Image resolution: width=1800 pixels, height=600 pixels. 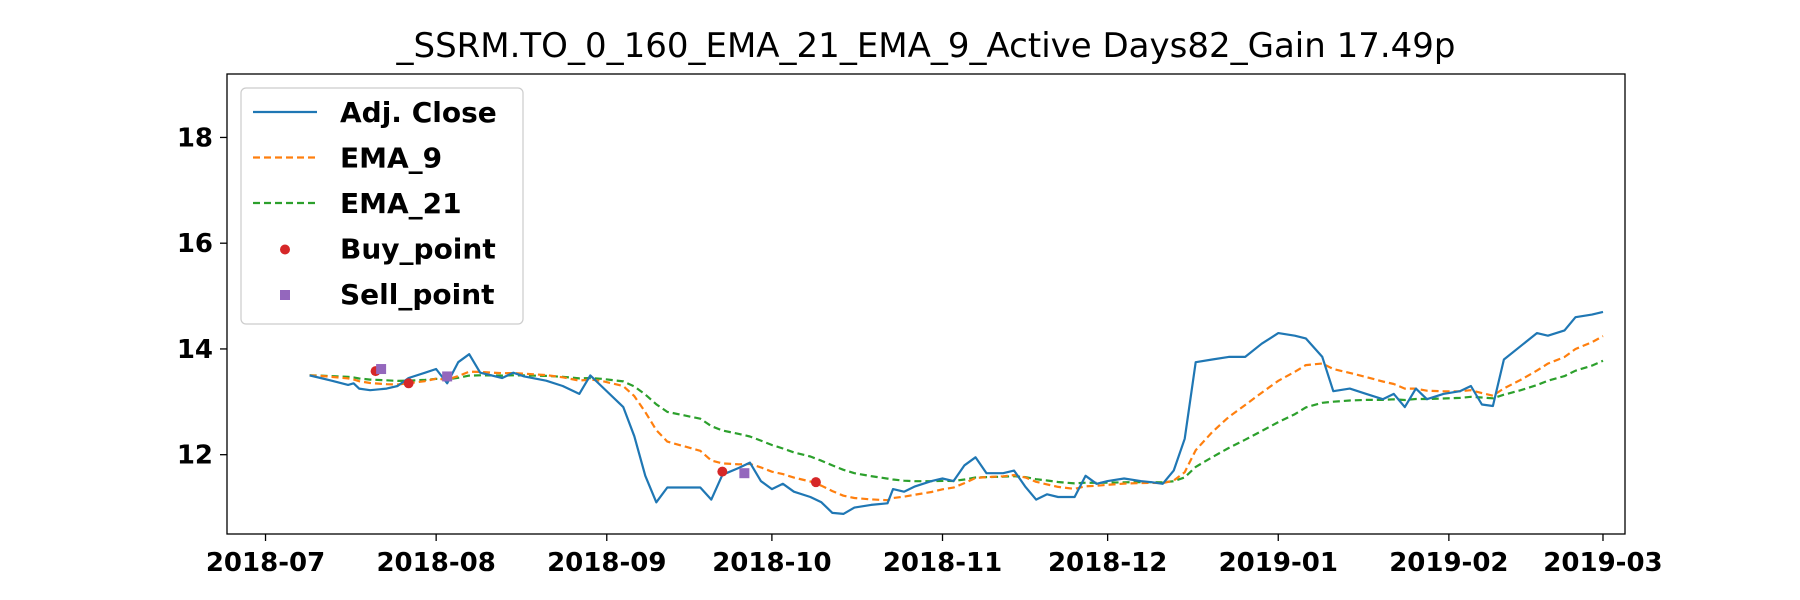 I want to click on legend-label-ema-21: EMA_21, so click(x=401, y=203).